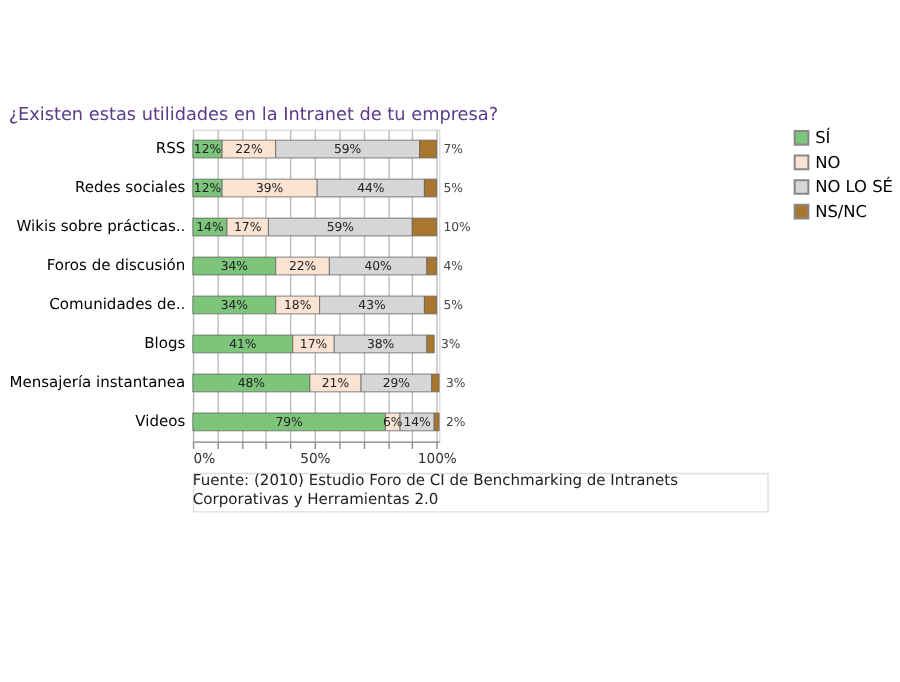 Image resolution: width=900 pixels, height=682 pixels. I want to click on legend-label: NO LO SÉ, so click(854, 186).